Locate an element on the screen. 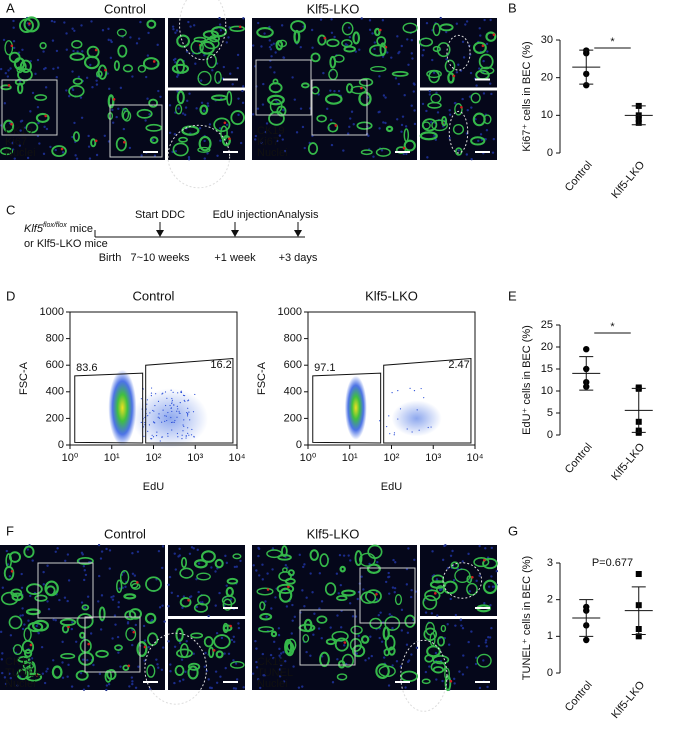 This screenshot has height=730, width=683. allele: flox/flox is located at coordinates (55, 225).